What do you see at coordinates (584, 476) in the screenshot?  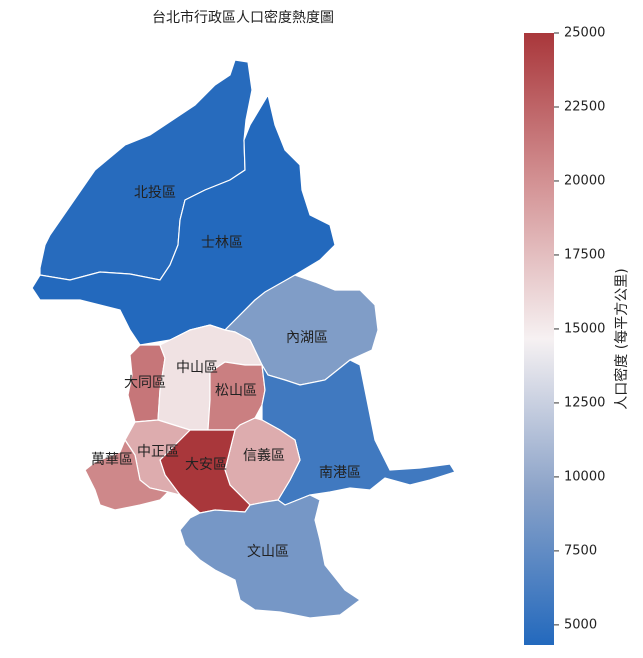 I see `colorbar-tick-label: 10000` at bounding box center [584, 476].